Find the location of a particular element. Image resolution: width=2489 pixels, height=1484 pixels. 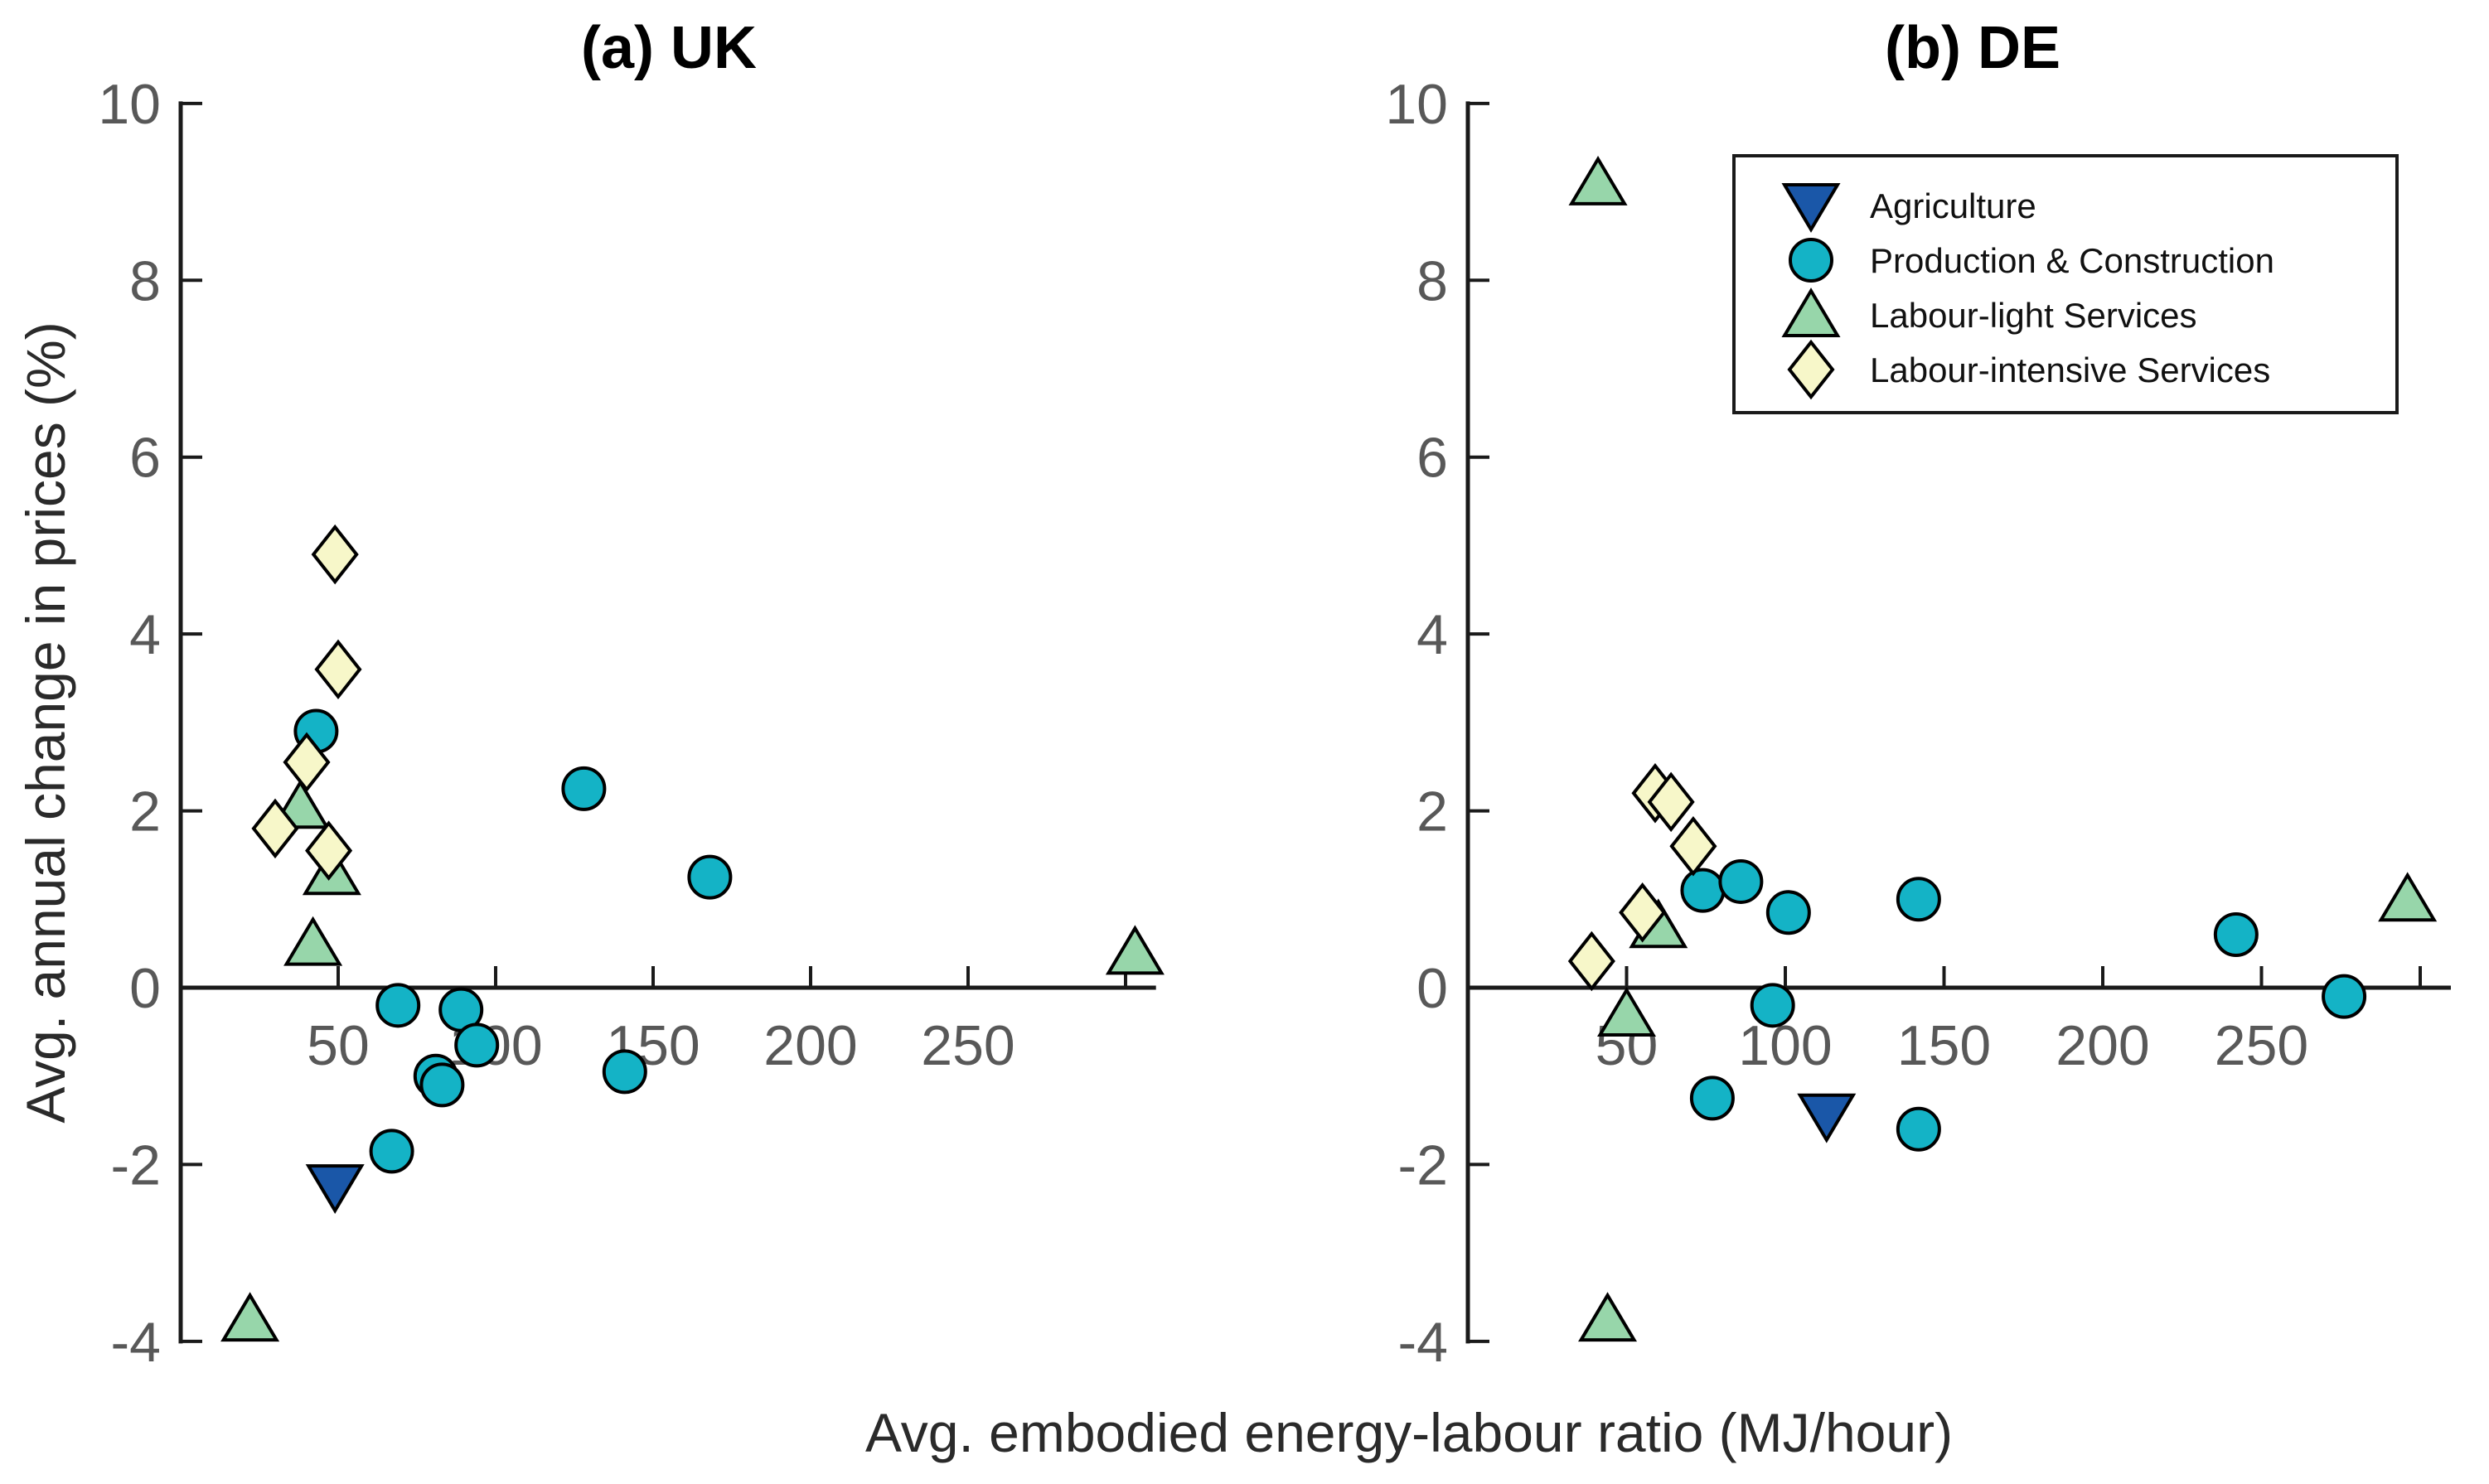

legend-item-label: Production & Construction is located at coordinates (2072, 260).